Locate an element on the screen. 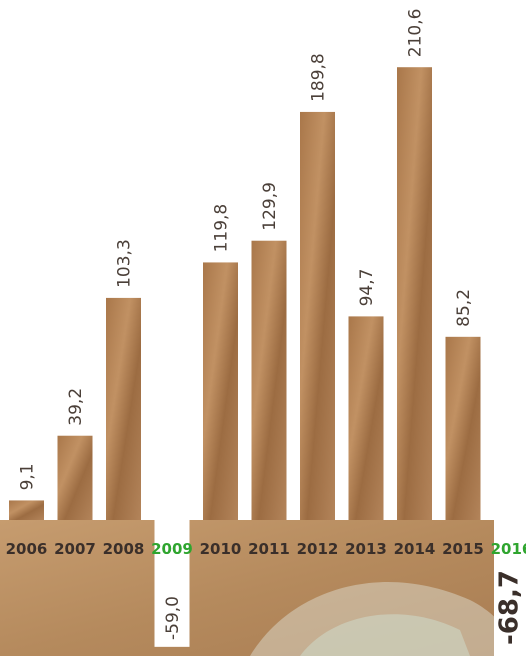 Image resolution: width=526 pixels, height=656 pixels. year-label-2009: 2009 is located at coordinates (172, 549).